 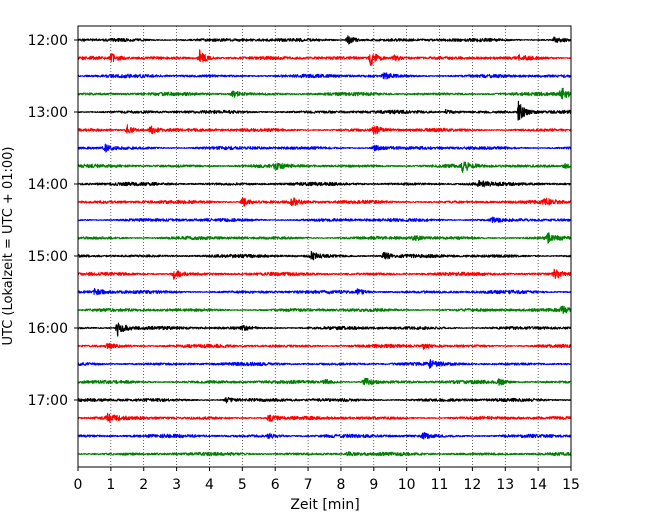 What do you see at coordinates (48, 401) in the screenshot?
I see `y-tick-label-5: 17:00` at bounding box center [48, 401].